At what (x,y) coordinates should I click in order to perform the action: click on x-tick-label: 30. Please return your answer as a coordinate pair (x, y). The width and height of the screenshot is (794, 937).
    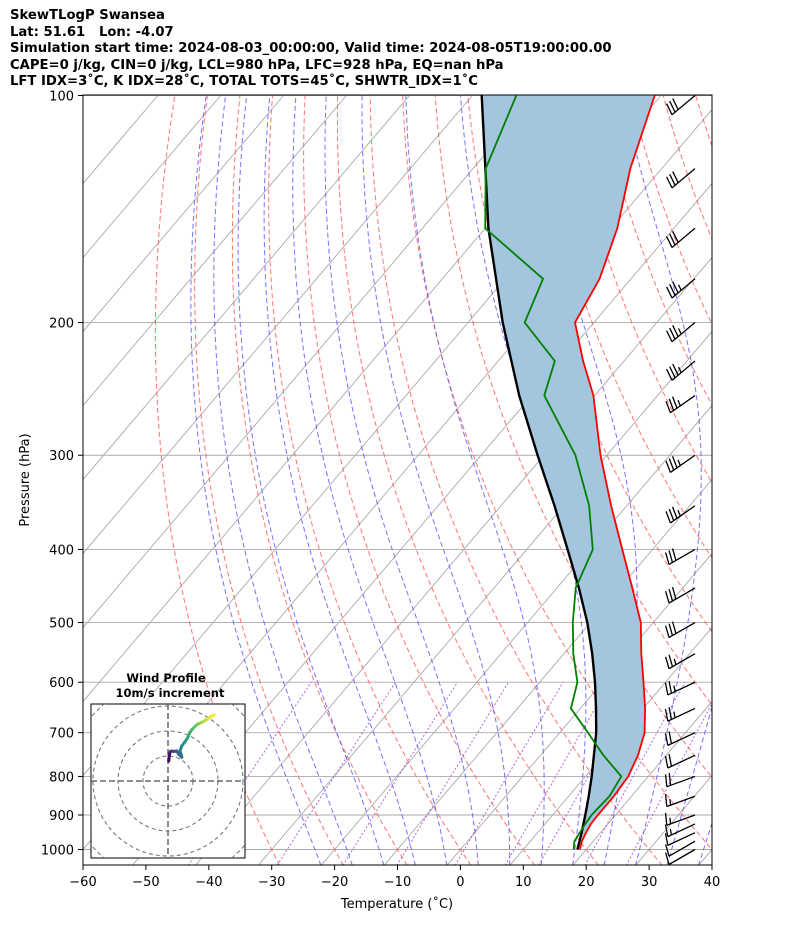
    Looking at the image, I should click on (649, 882).